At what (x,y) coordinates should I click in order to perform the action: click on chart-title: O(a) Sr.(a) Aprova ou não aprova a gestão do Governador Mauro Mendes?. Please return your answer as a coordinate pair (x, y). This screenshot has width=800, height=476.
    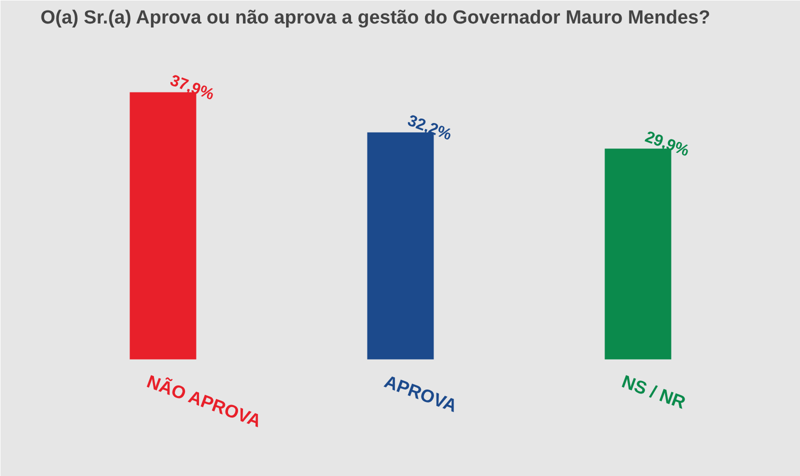
    Looking at the image, I should click on (375, 18).